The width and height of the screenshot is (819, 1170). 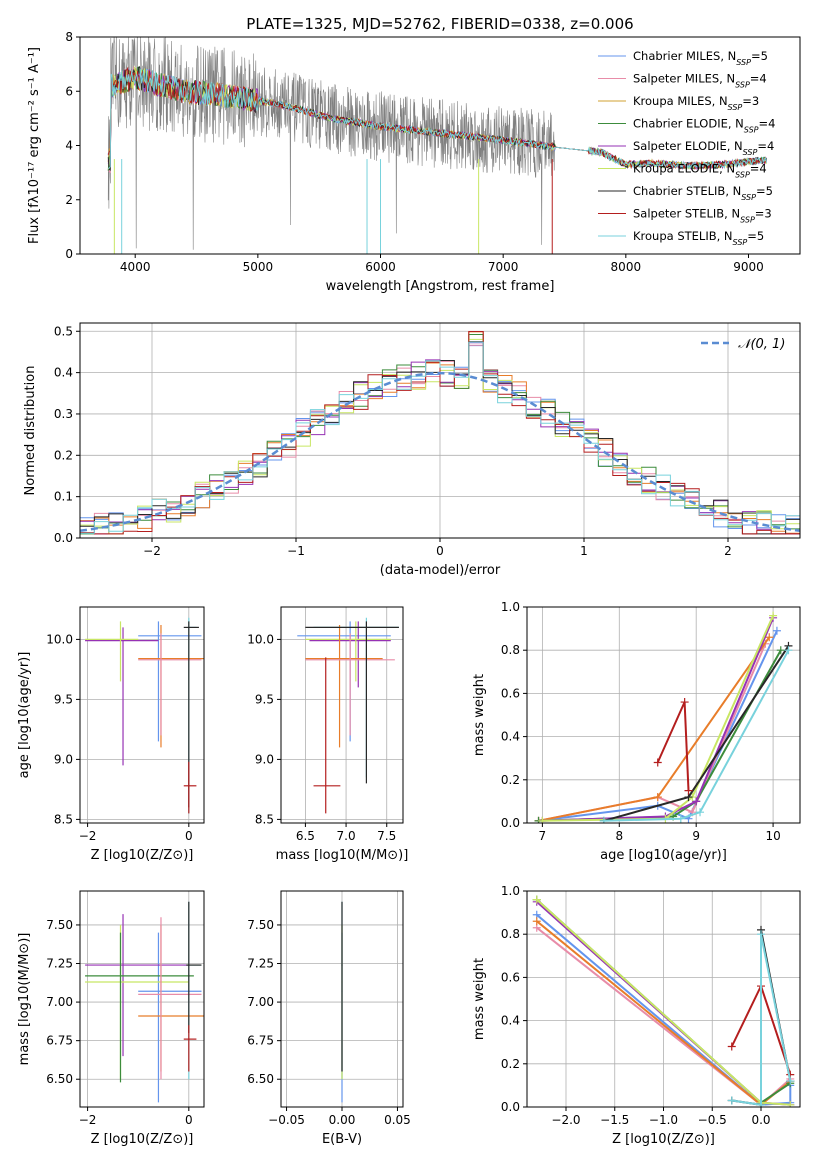 What do you see at coordinates (761, 344) in the screenshot?
I see `legend-entry: 𝒩(0, 1)` at bounding box center [761, 344].